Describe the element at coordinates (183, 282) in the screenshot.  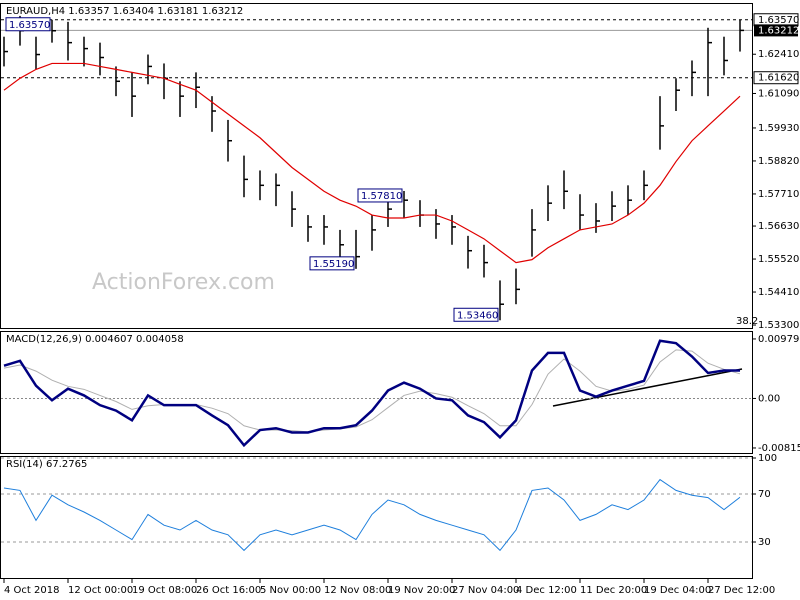
I see `watermark: ActionForex.com` at that location.